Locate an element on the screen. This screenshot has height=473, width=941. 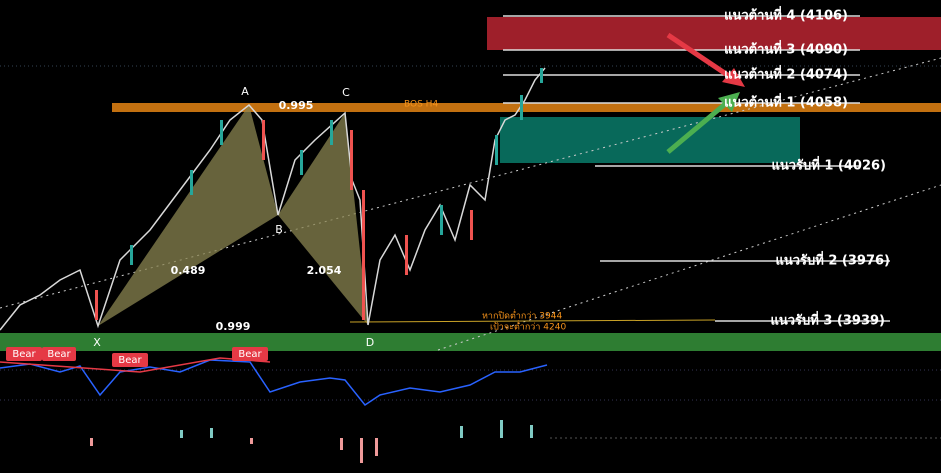
ratio: 0.999 is located at coordinates (233, 326).